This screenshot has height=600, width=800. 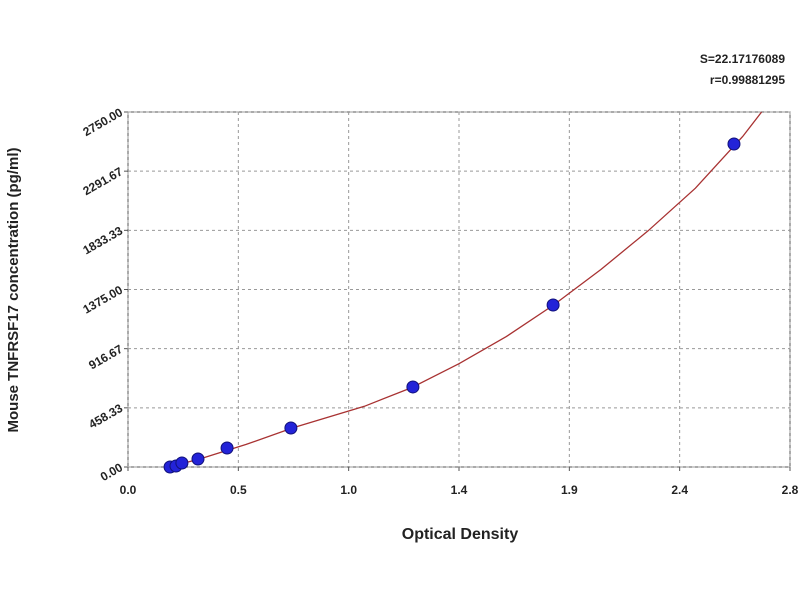 I want to click on y-axis-label: Mouse TNFRSF17 concentration (pg/ml), so click(x=13, y=289).